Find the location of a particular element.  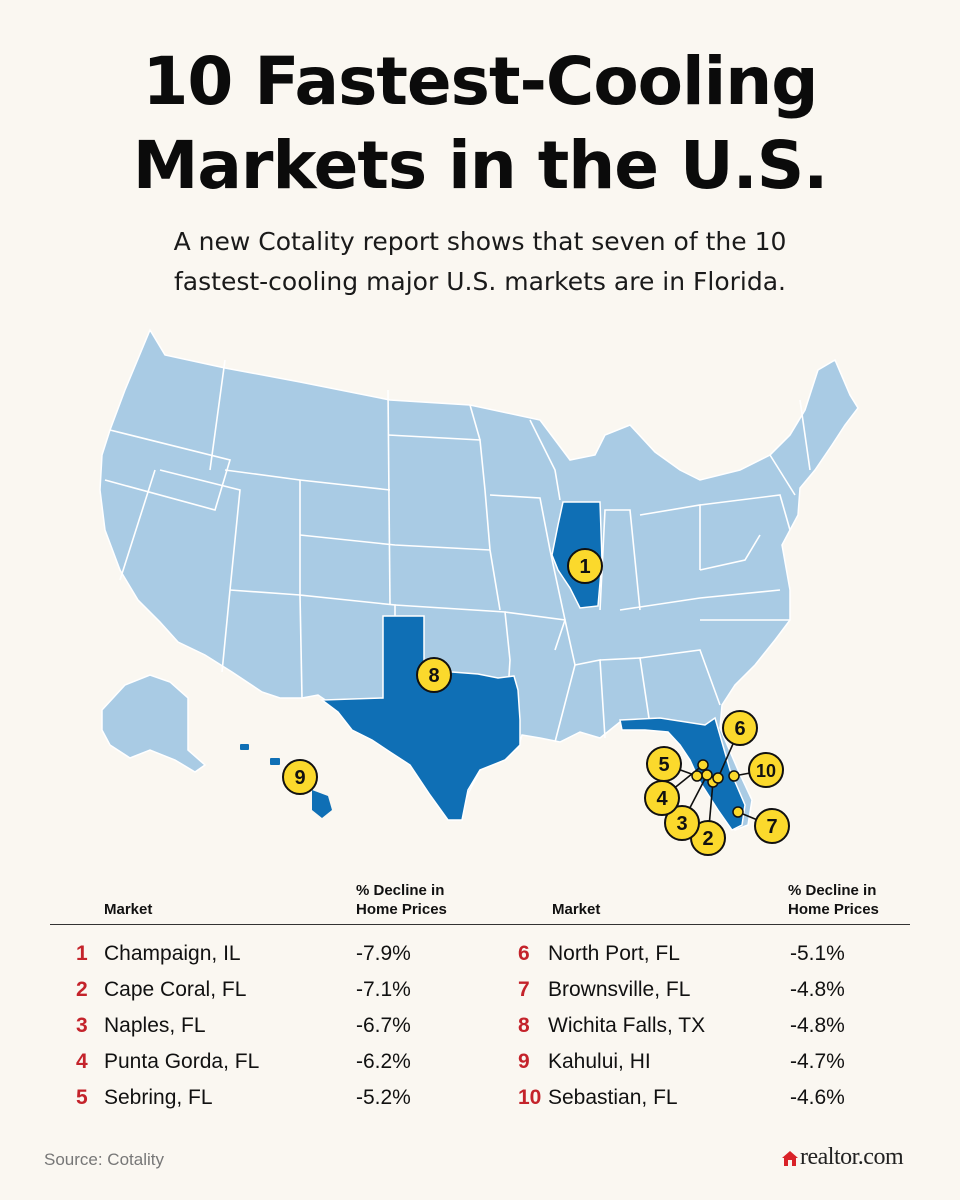

header-decline-left: % Decline in Home Prices is located at coordinates (401, 900).